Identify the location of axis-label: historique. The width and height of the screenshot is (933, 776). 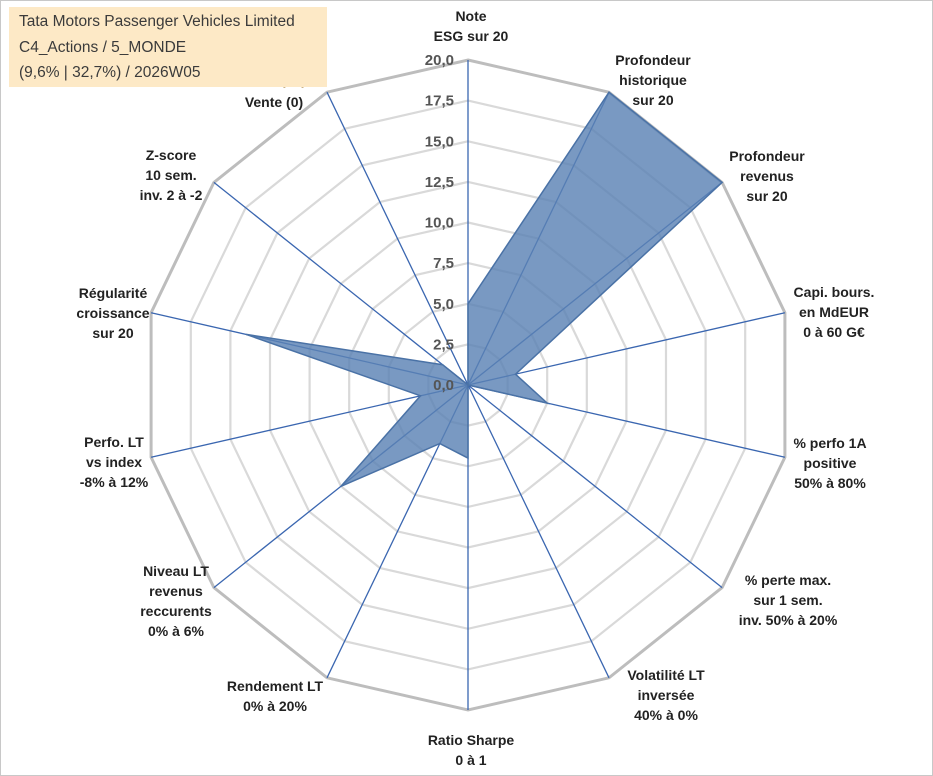
(653, 80).